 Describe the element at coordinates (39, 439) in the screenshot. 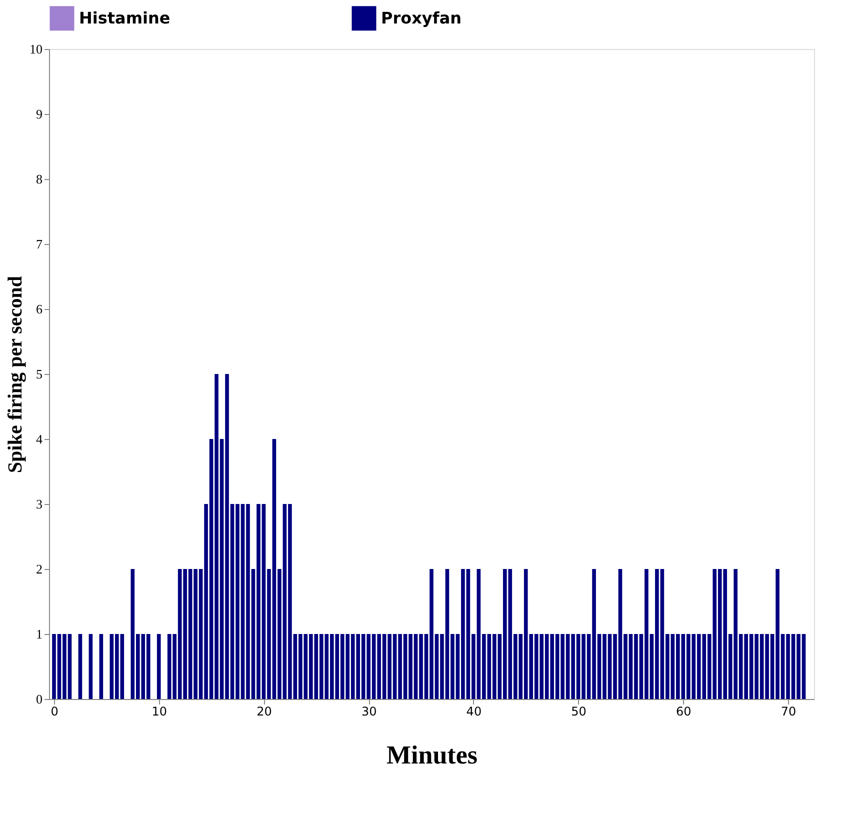

I see `y-tick-label: 4` at that location.